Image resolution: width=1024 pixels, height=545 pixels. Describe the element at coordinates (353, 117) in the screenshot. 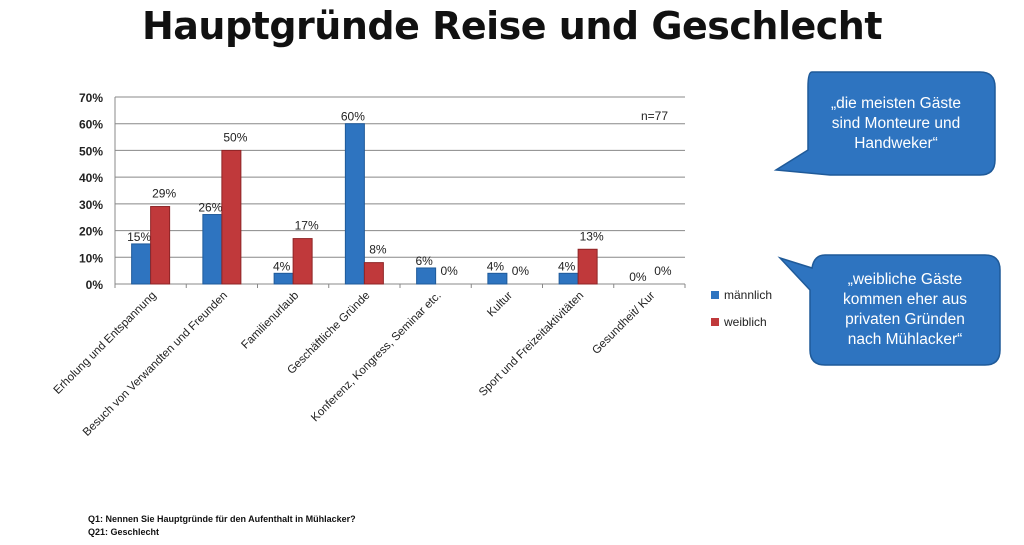

I see `data-label: 60%` at that location.